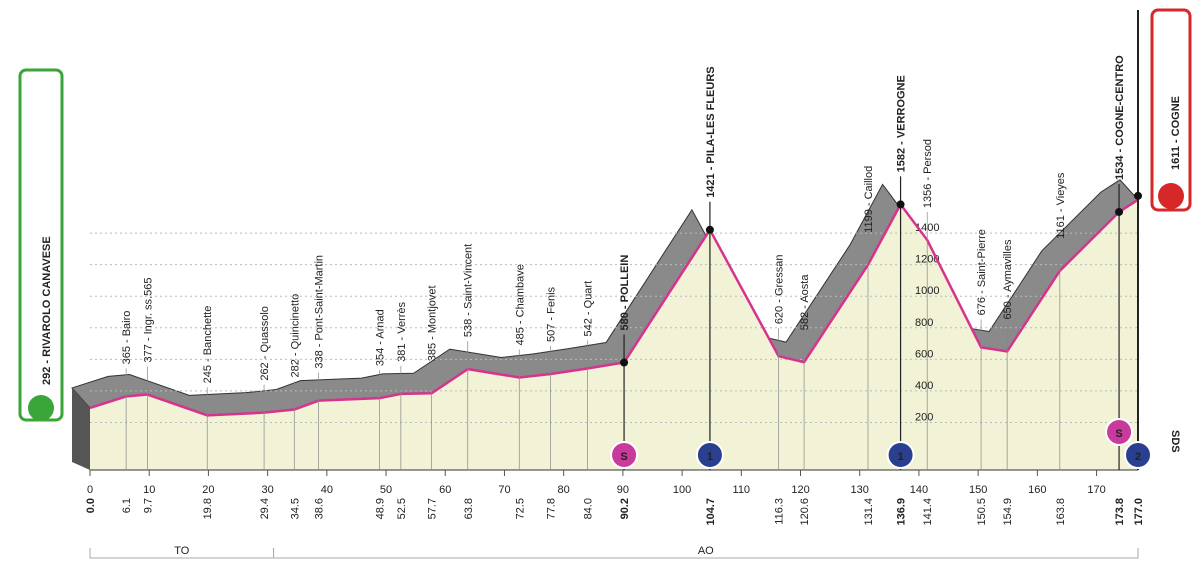 The height and width of the screenshot is (576, 1200). What do you see at coordinates (320, 508) in the screenshot?
I see `km-label: 38.6` at bounding box center [320, 508].